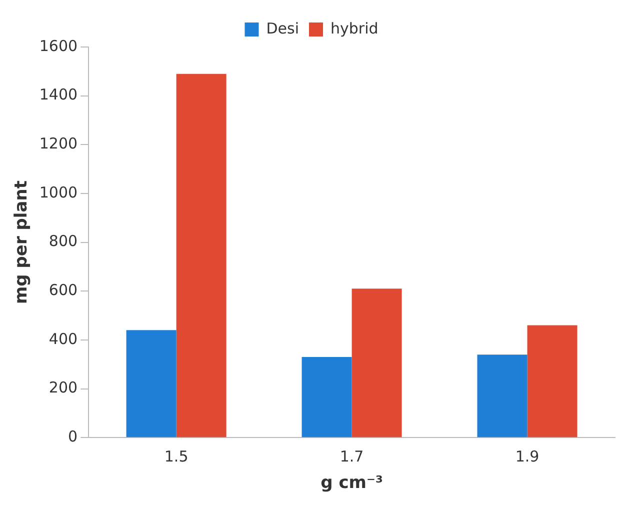  Describe the element at coordinates (63, 290) in the screenshot. I see `y-tick-label: 600` at that location.